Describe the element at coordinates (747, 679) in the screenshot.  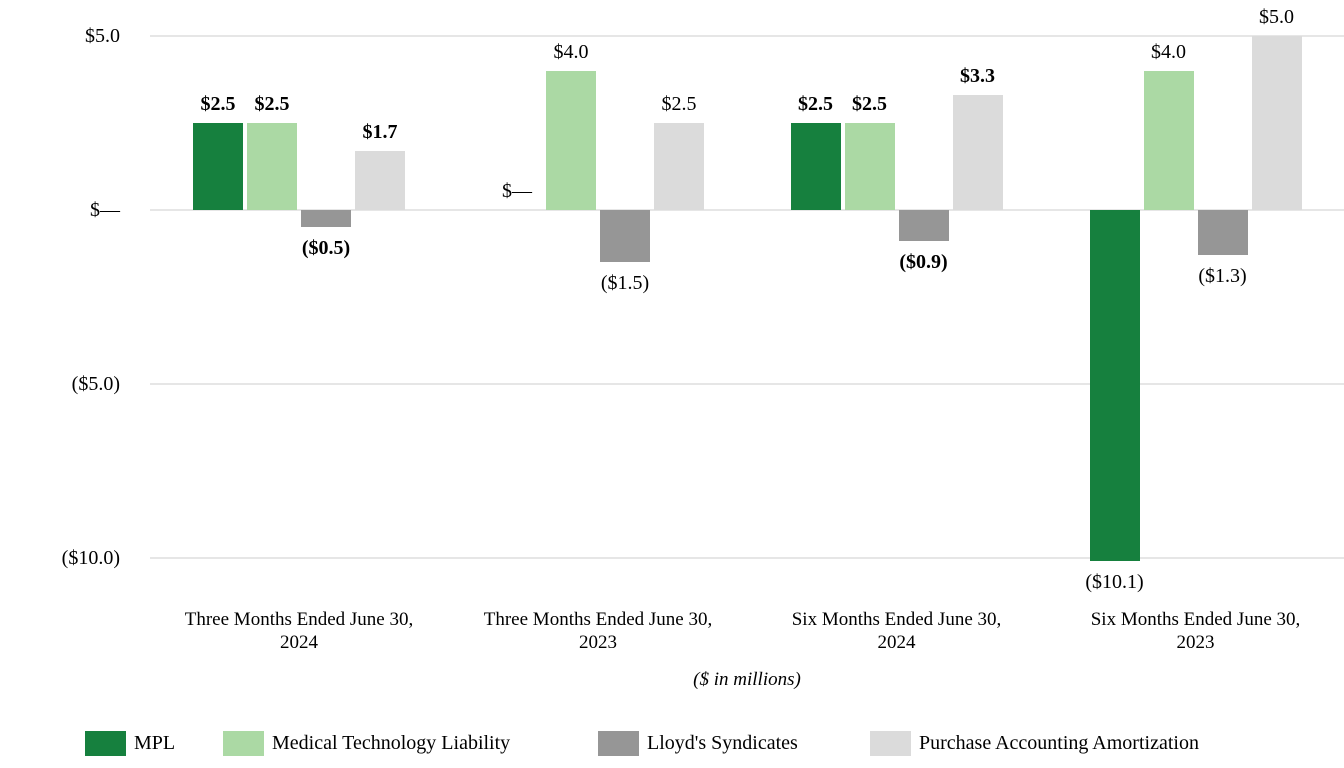
I see `chart-caption: ($ in millions)` at that location.